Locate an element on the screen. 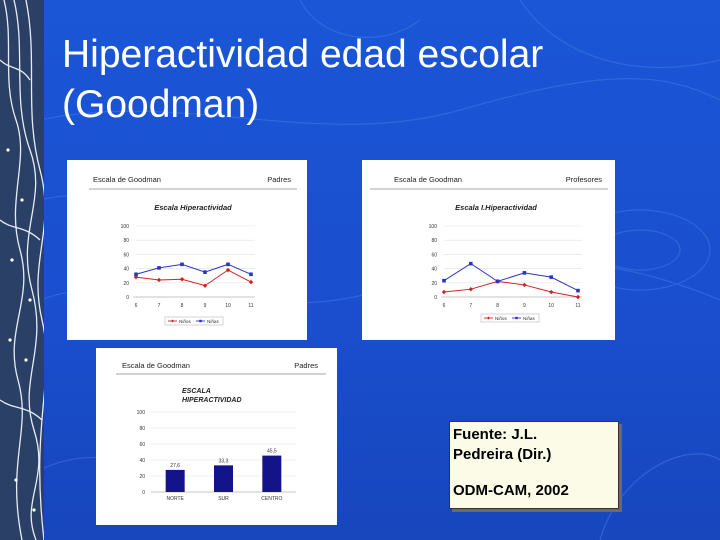 This screenshot has width=720, height=540. x-tick-label: SUR is located at coordinates (223, 499).